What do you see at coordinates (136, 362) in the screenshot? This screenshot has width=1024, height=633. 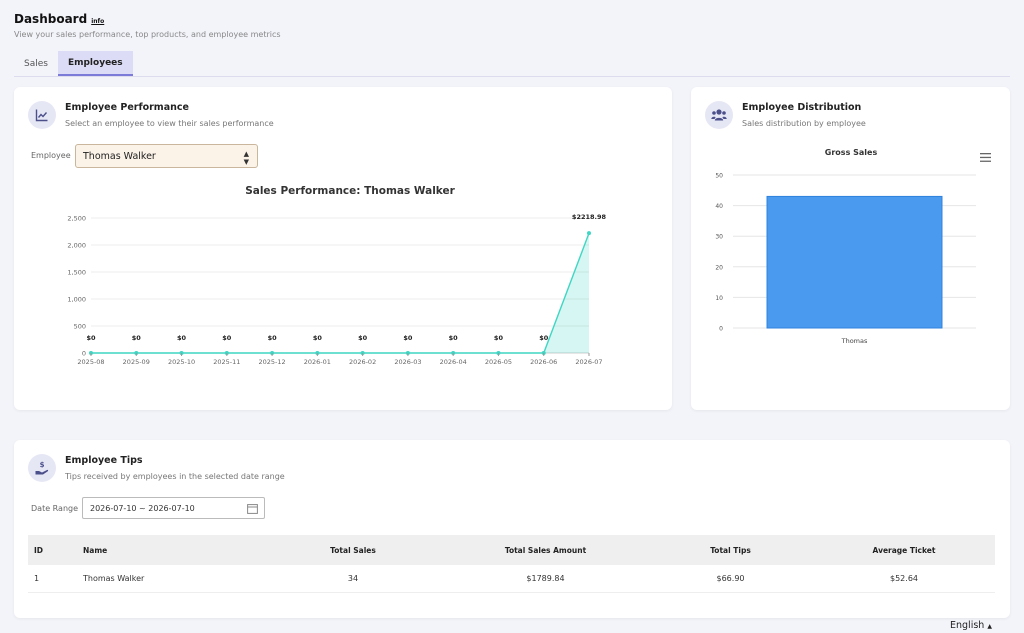 I see `x-tick-label: 2025-09` at bounding box center [136, 362].